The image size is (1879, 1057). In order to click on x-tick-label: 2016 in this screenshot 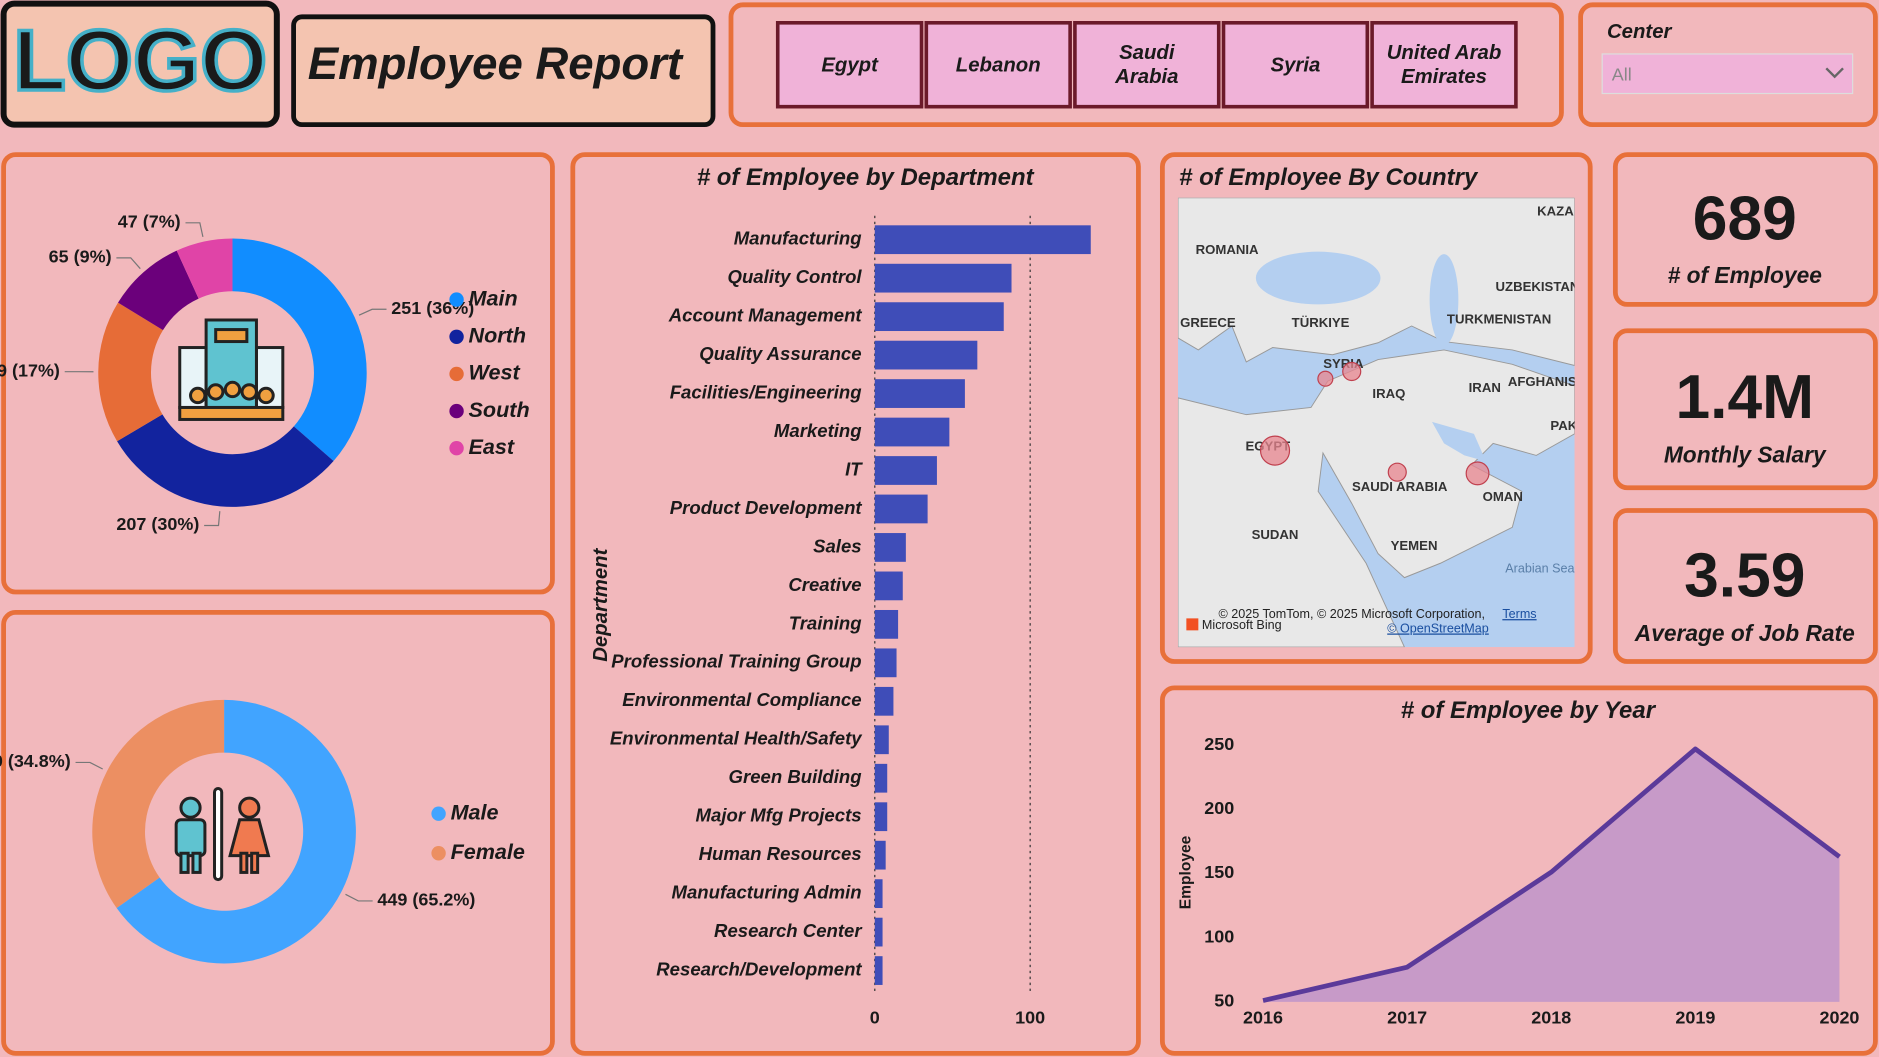, I will do `click(1263, 1017)`.